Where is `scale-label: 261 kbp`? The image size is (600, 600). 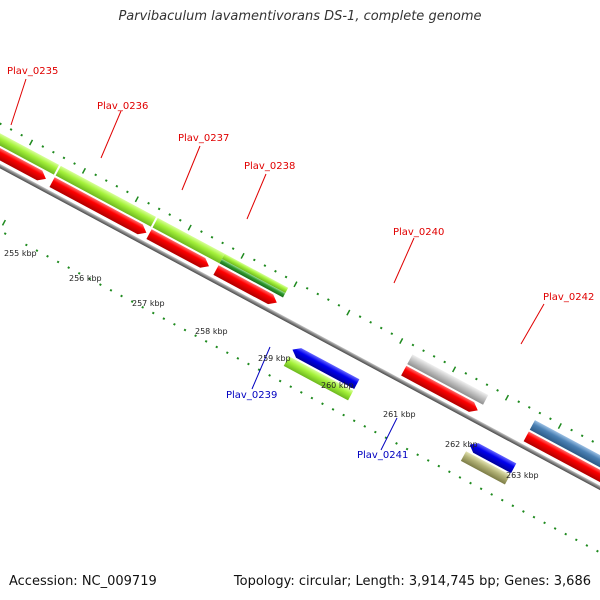
scale-label: 261 kbp is located at coordinates (399, 414).